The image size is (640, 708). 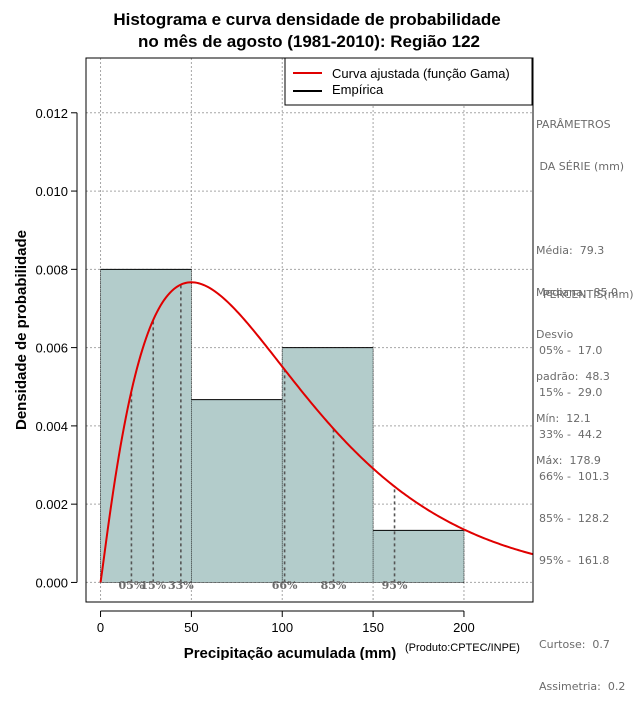 What do you see at coordinates (571, 350) in the screenshot?
I see `percentil-05: 05% - 17.0` at bounding box center [571, 350].